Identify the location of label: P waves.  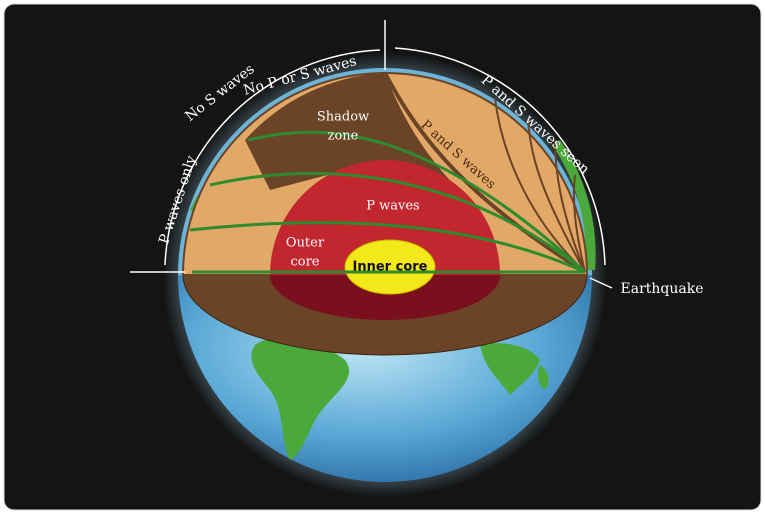
(392, 206).